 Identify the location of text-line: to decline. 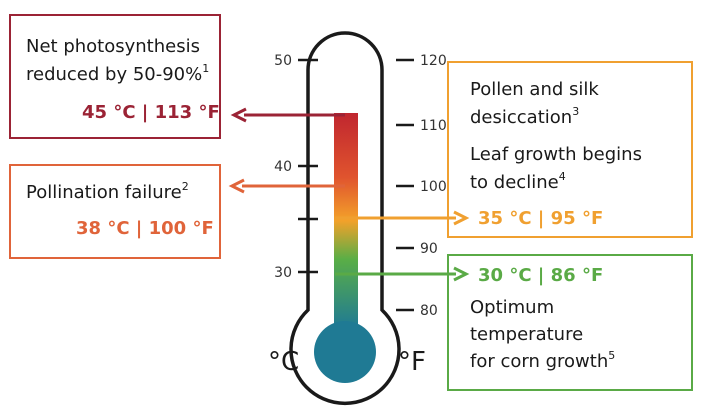
(514, 182).